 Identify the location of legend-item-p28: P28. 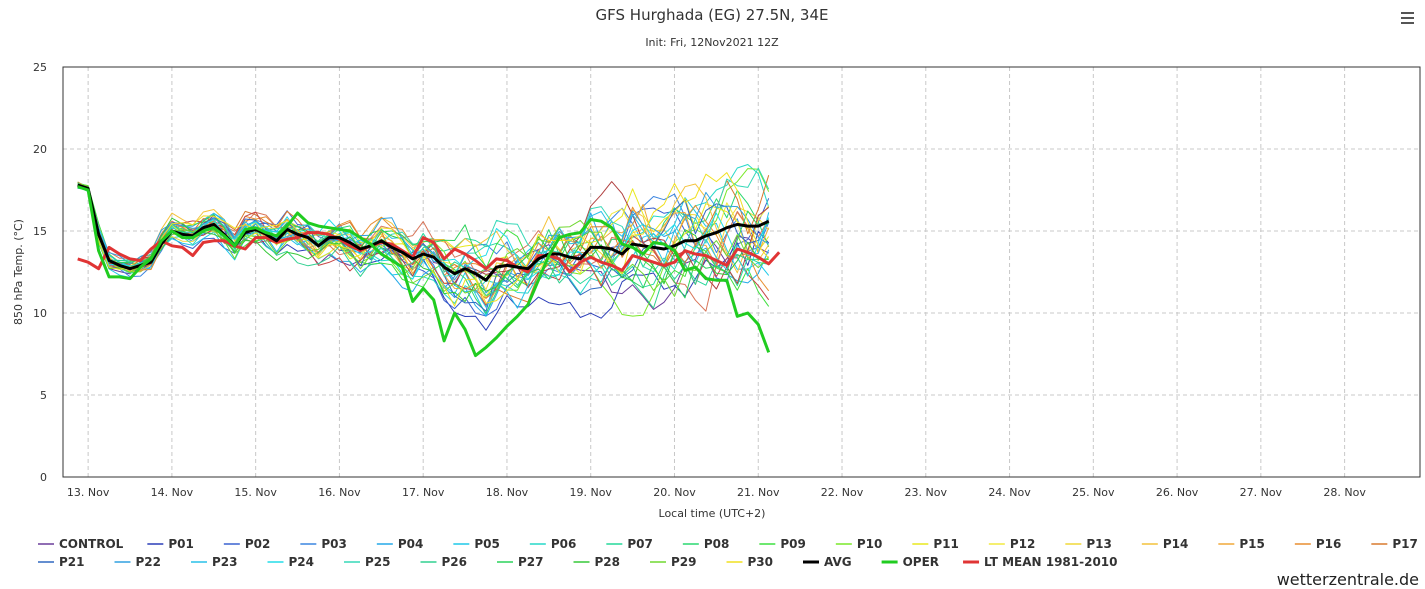
(597, 562).